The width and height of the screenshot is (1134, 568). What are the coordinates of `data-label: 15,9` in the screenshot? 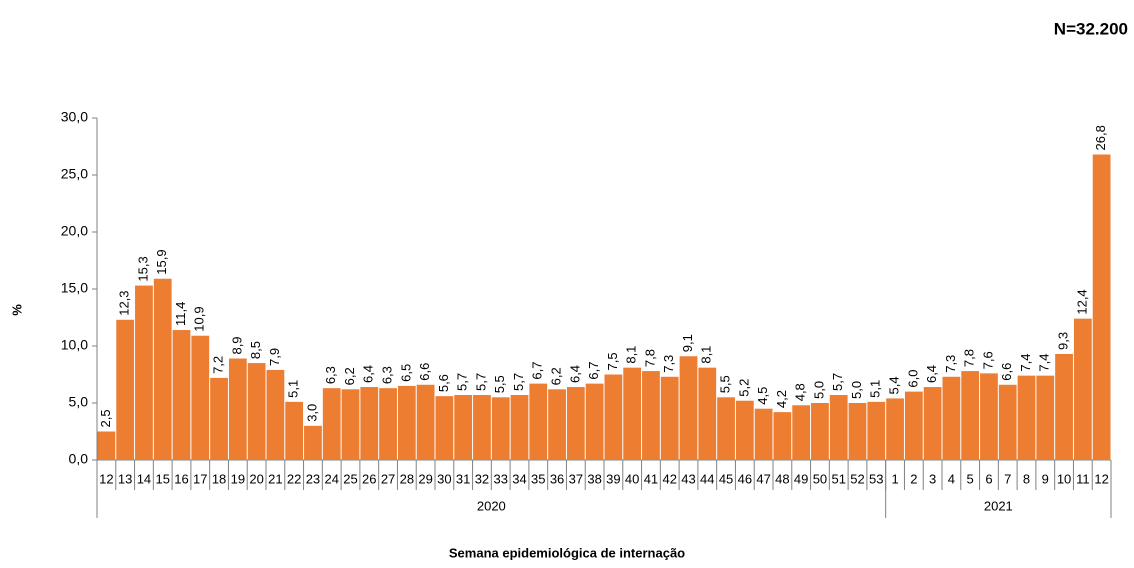 It's located at (161, 261).